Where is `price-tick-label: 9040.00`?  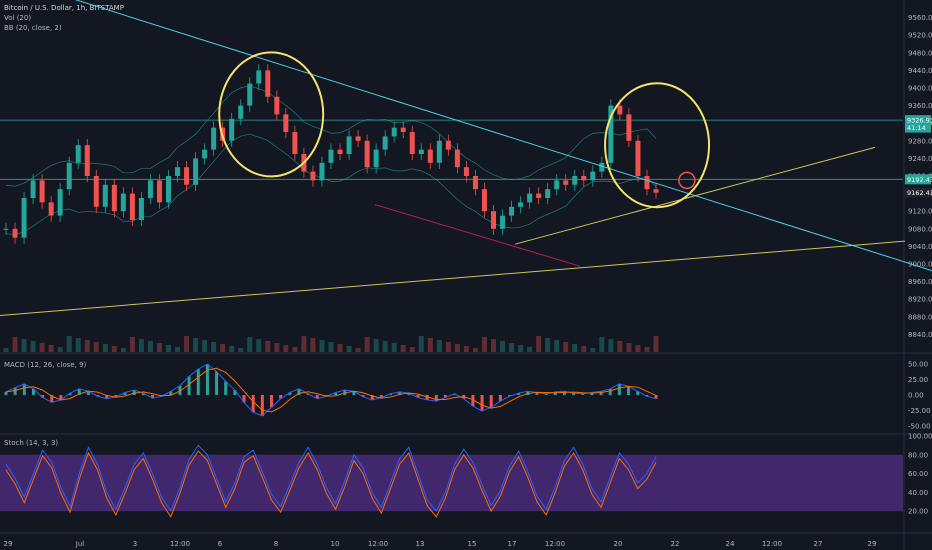
price-tick-label: 9040.00 is located at coordinates (920, 247).